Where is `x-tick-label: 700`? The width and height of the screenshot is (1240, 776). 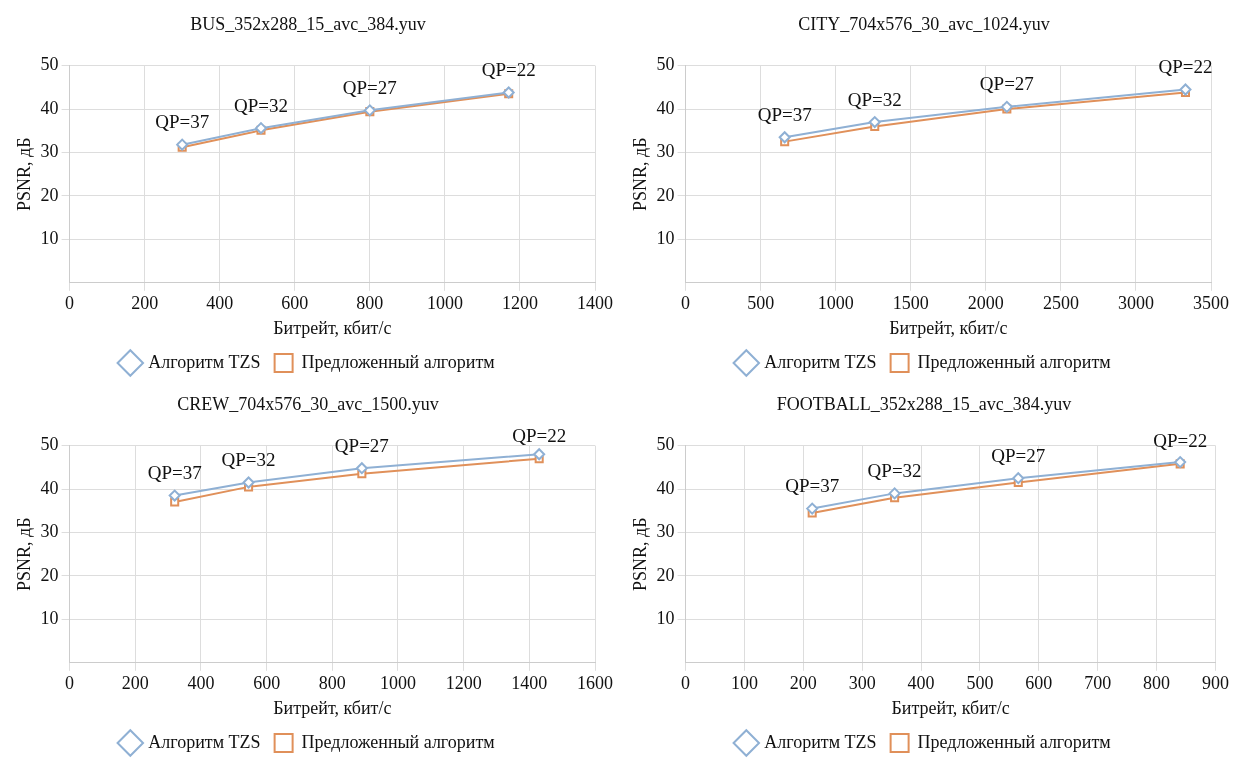 x-tick-label: 700 is located at coordinates (1098, 683).